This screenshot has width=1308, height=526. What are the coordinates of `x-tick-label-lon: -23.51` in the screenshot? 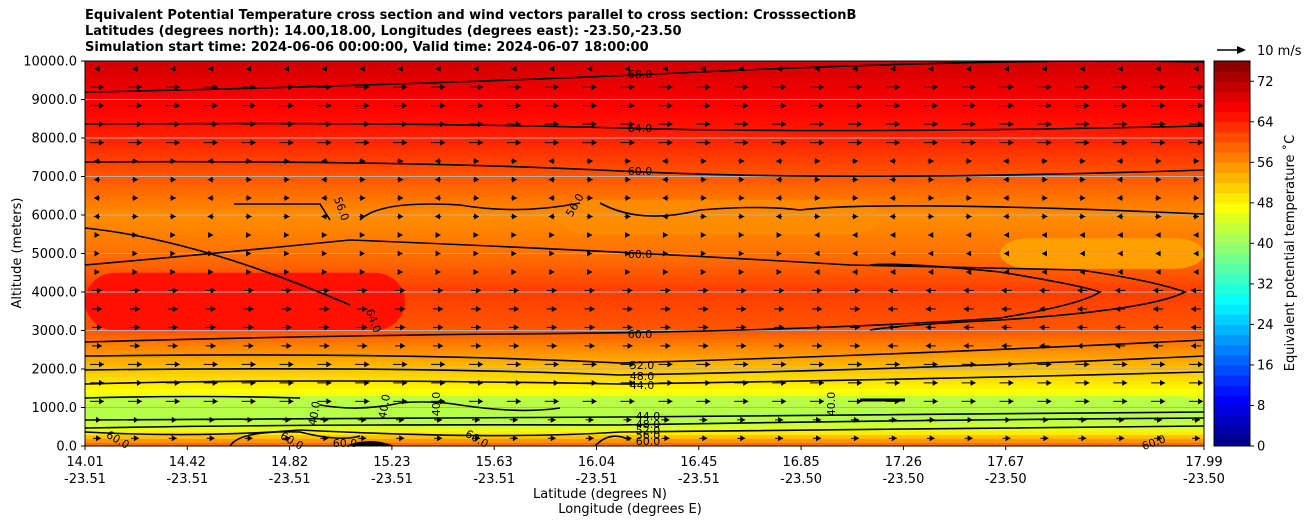 It's located at (85, 479).